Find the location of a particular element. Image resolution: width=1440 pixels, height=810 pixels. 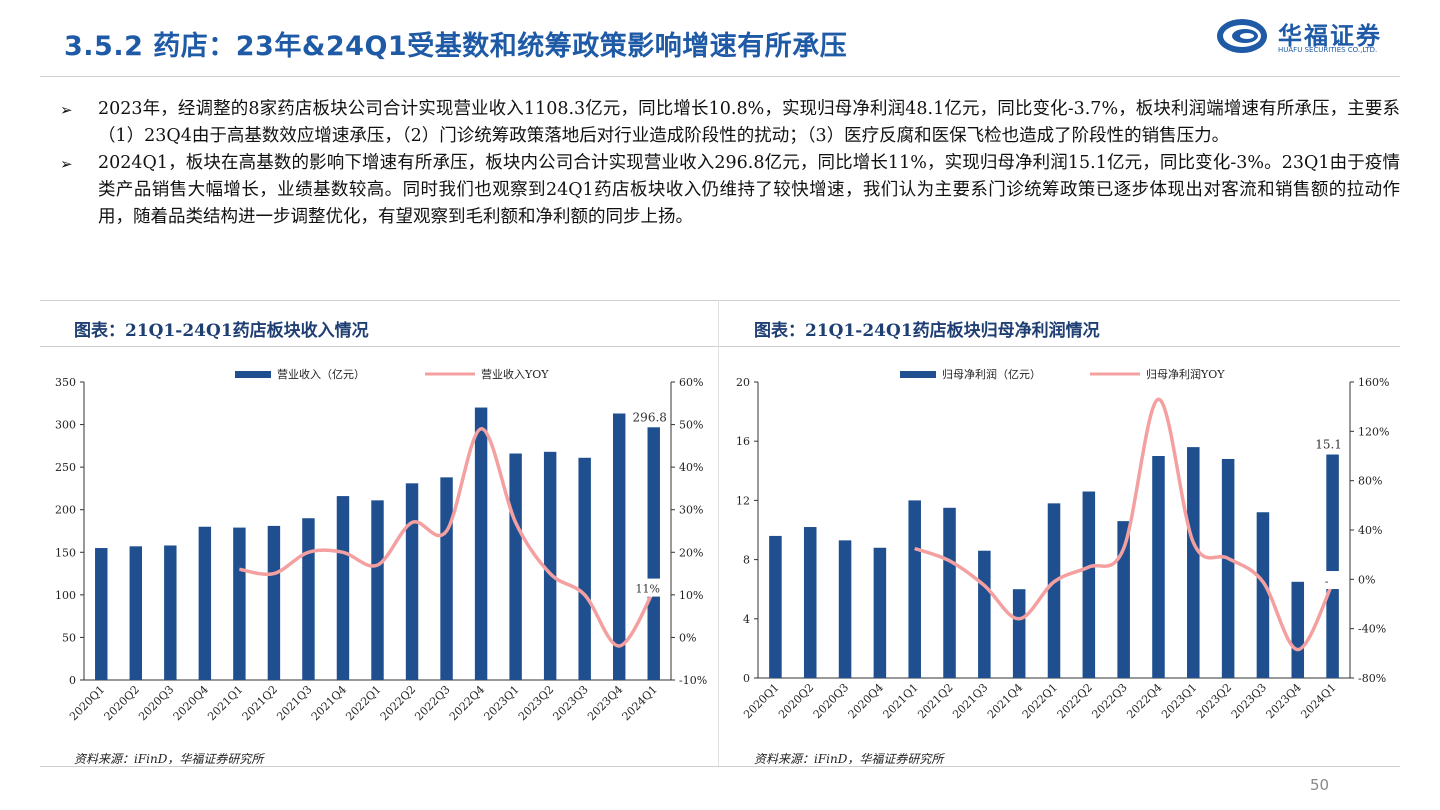

y2-tick-label: 40% is located at coordinates (1370, 530).